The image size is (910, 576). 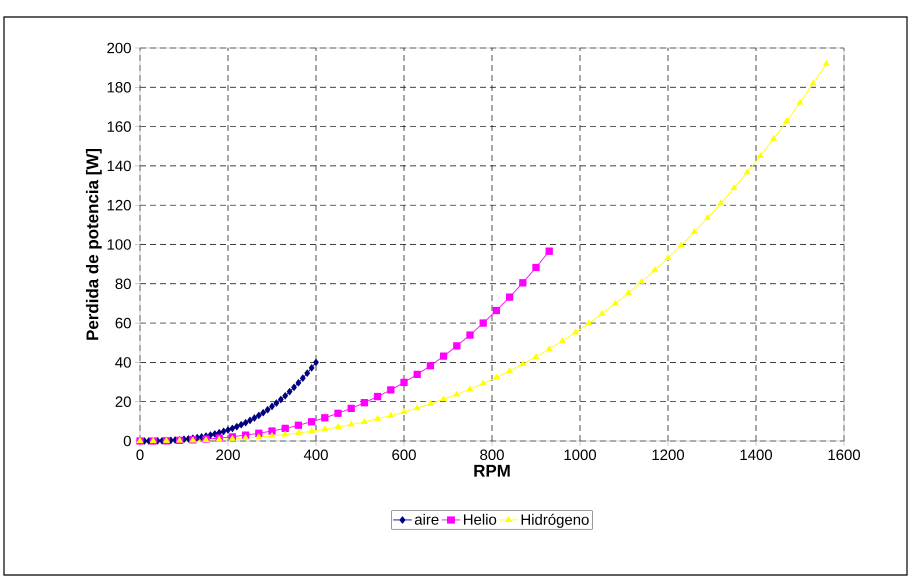 I want to click on x-tick-label: 600, so click(x=404, y=455).